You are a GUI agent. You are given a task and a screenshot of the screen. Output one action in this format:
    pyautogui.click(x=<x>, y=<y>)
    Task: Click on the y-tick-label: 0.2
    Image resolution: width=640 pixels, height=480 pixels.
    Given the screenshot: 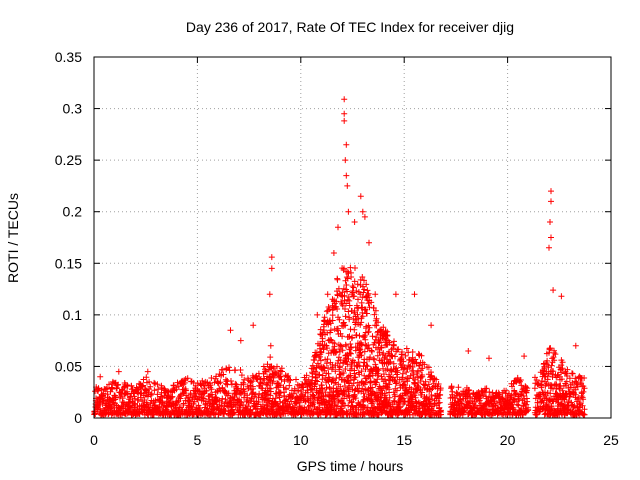 What is the action you would take?
    pyautogui.click(x=73, y=212)
    